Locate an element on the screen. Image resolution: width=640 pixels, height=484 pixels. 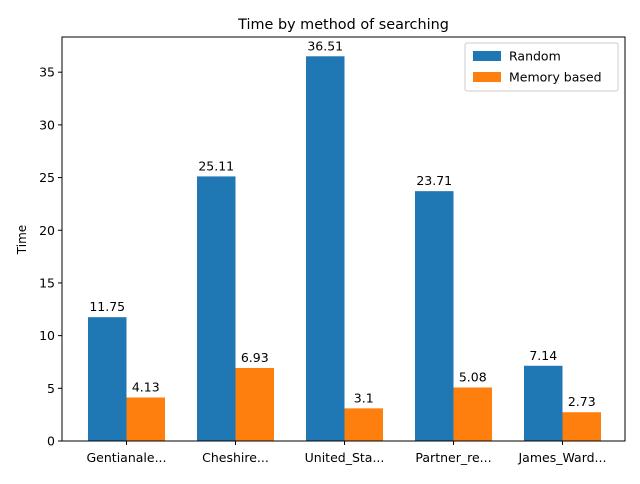
data-label-memory-based-3: 5.08 is located at coordinates (473, 376).